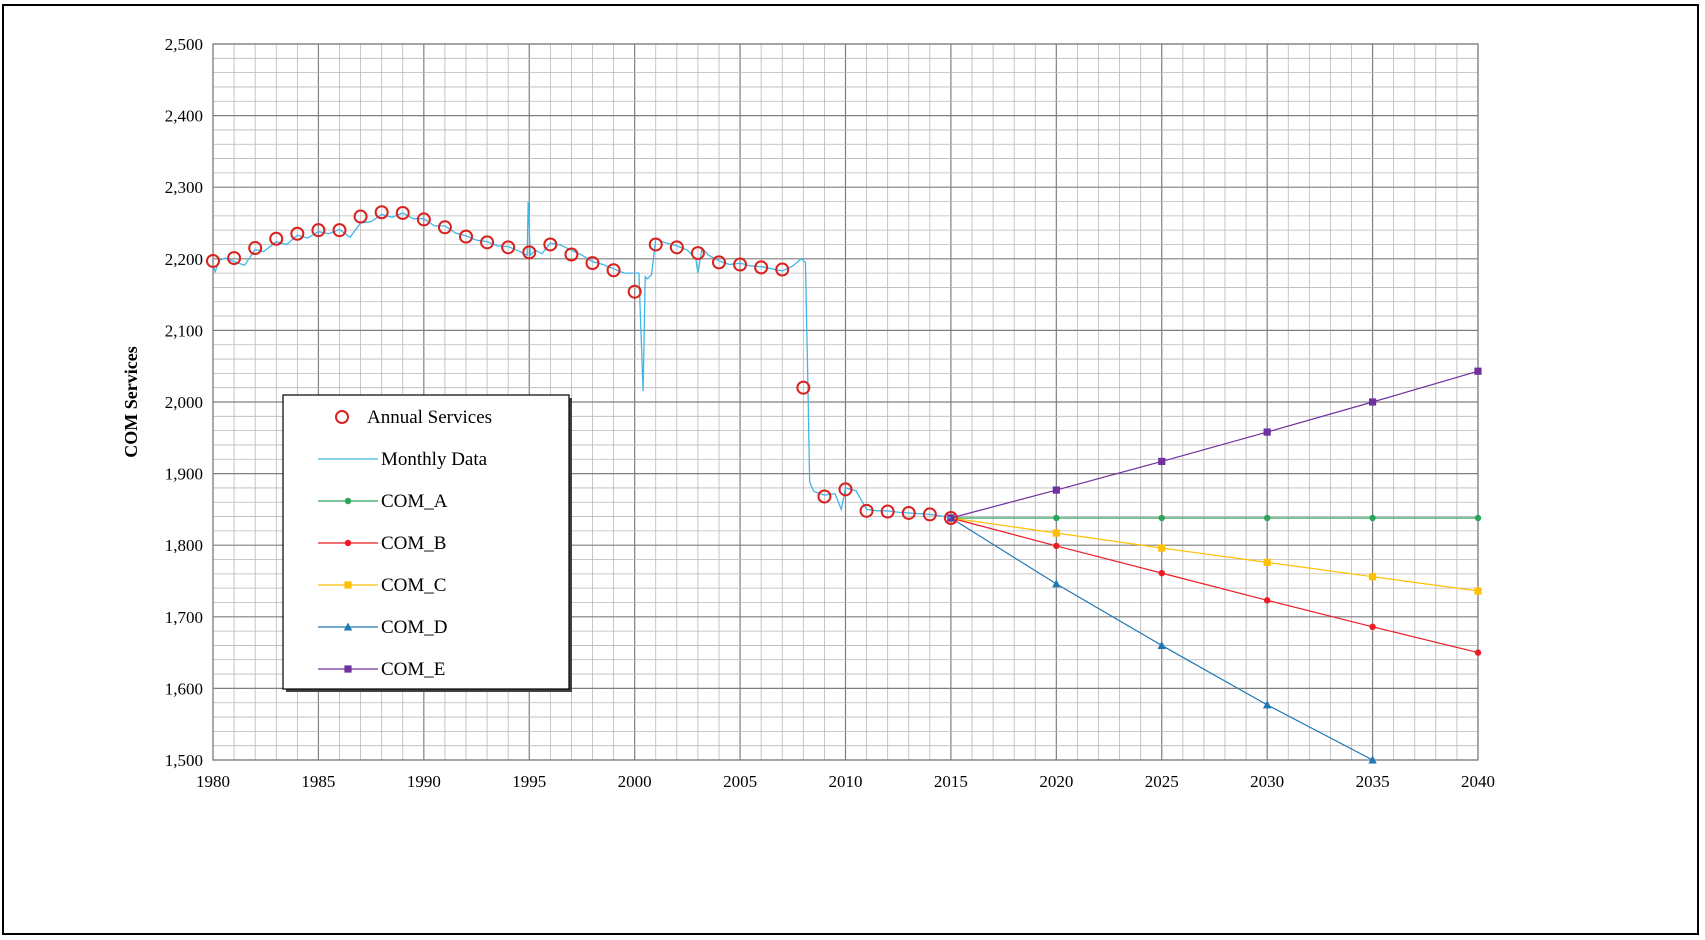 The height and width of the screenshot is (940, 1705). I want to click on y-tick-label: 2,400, so click(184, 116).